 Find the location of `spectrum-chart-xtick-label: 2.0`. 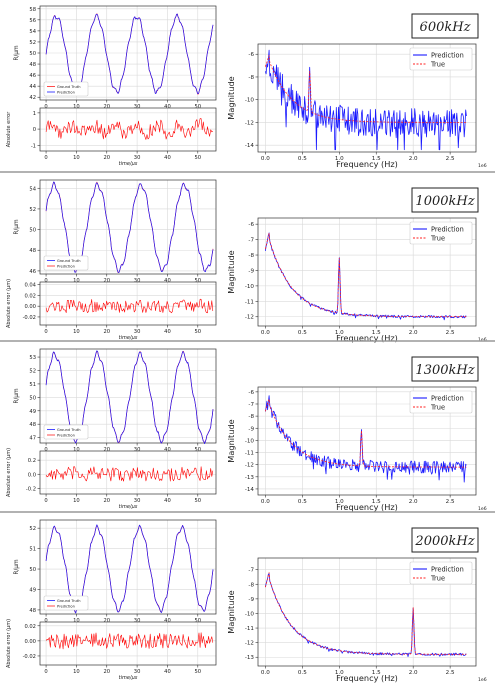

spectrum-chart-xtick-label: 2.0 is located at coordinates (413, 333).